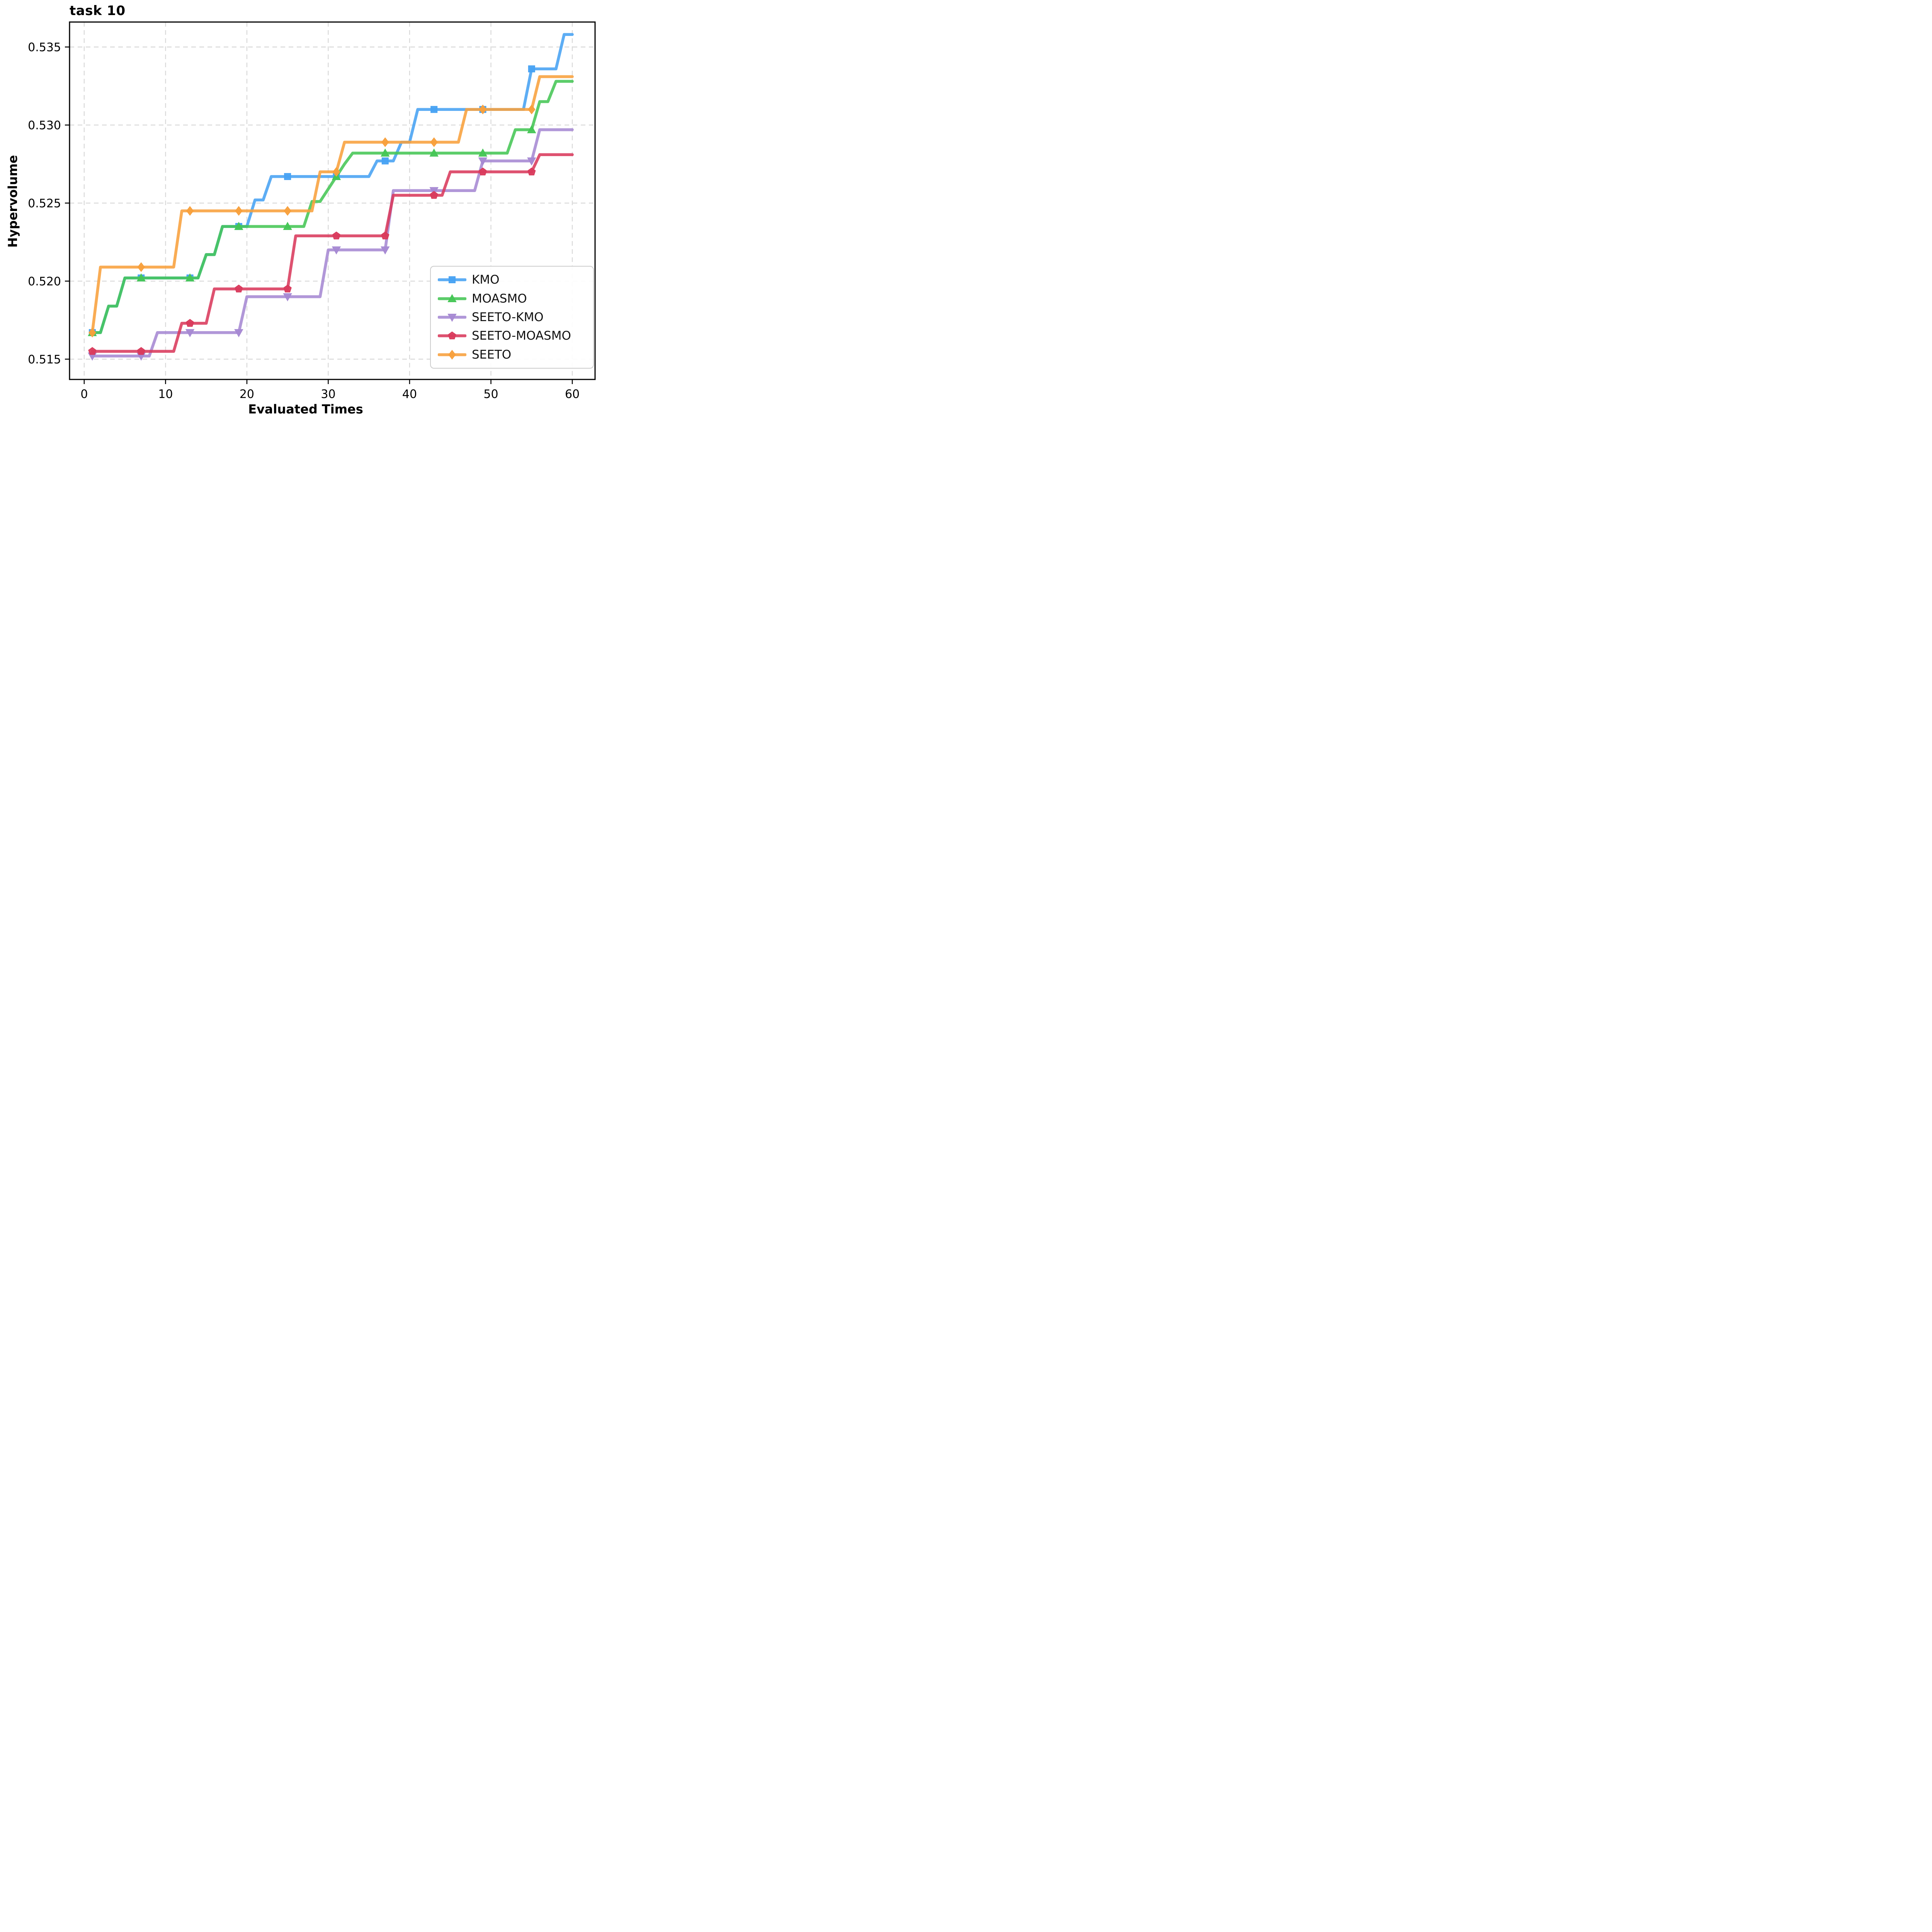 Image resolution: width=1932 pixels, height=1932 pixels. I want to click on x-axis-label: Evaluated Times, so click(305, 410).